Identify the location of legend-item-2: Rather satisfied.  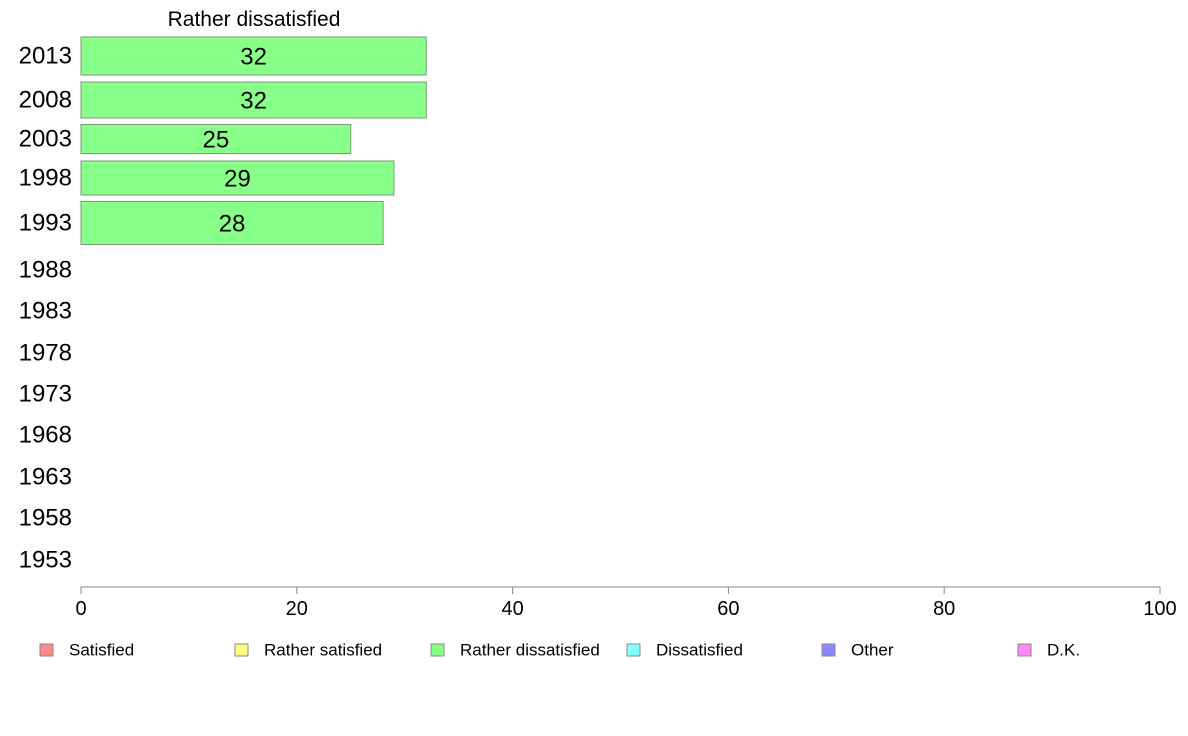
(308, 650).